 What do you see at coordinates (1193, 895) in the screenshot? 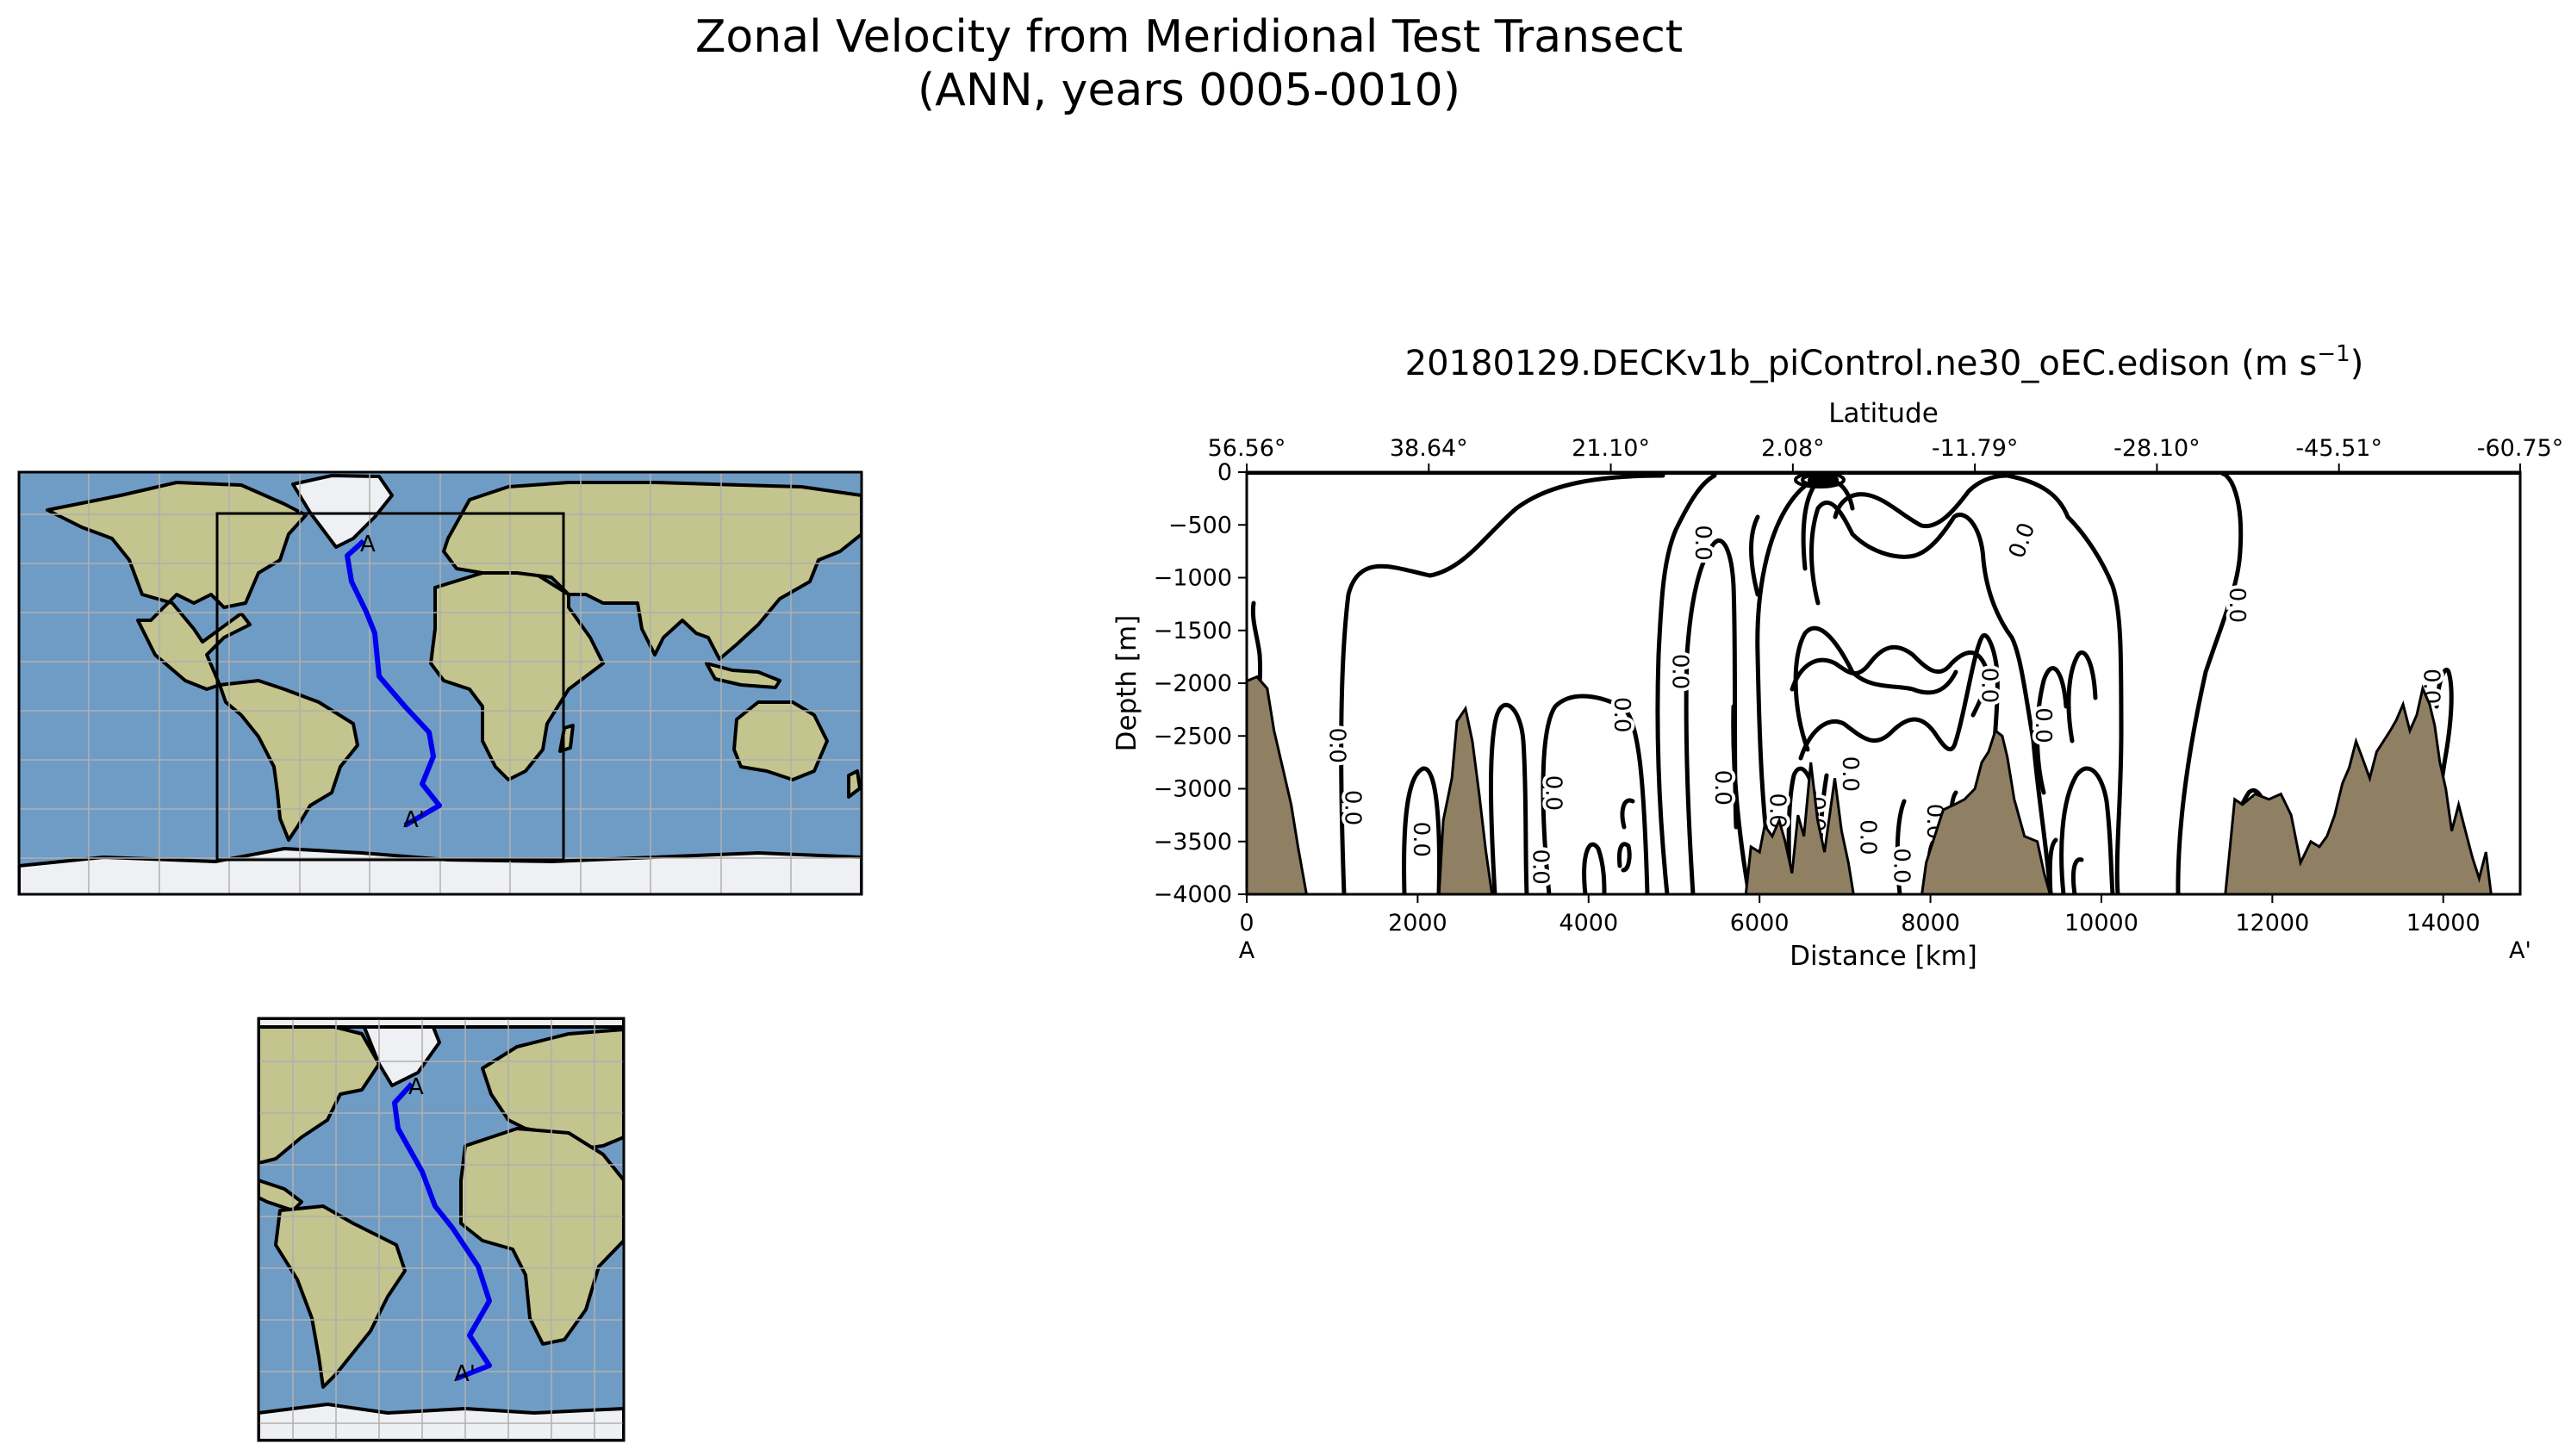
I see `y-tick-label: −4000` at bounding box center [1193, 895].